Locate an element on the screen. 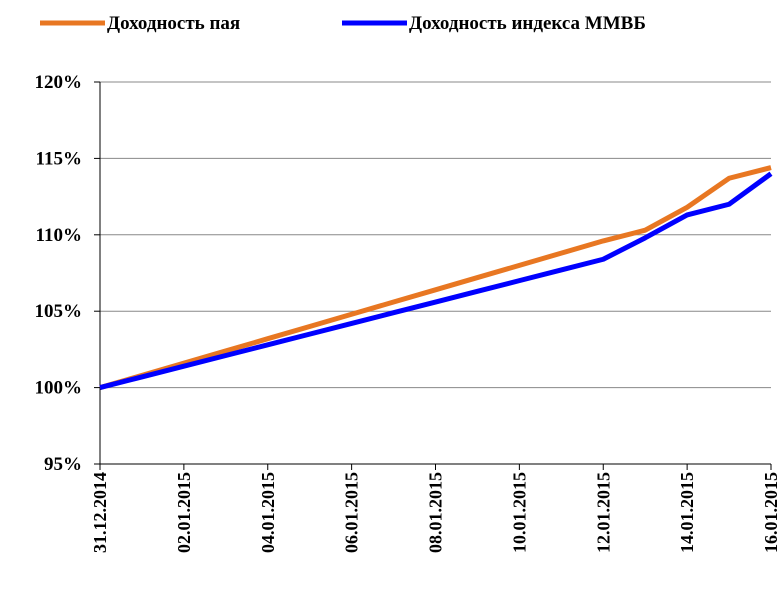  x-tick-label: 06.01.2015 is located at coordinates (352, 512).